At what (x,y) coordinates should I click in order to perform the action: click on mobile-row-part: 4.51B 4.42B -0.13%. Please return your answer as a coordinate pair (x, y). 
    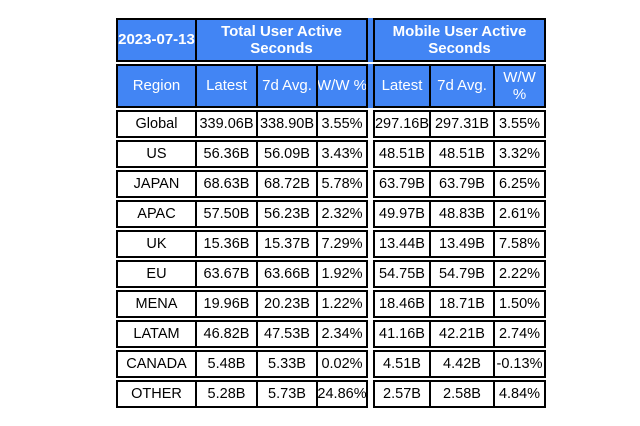
    Looking at the image, I should click on (459, 364).